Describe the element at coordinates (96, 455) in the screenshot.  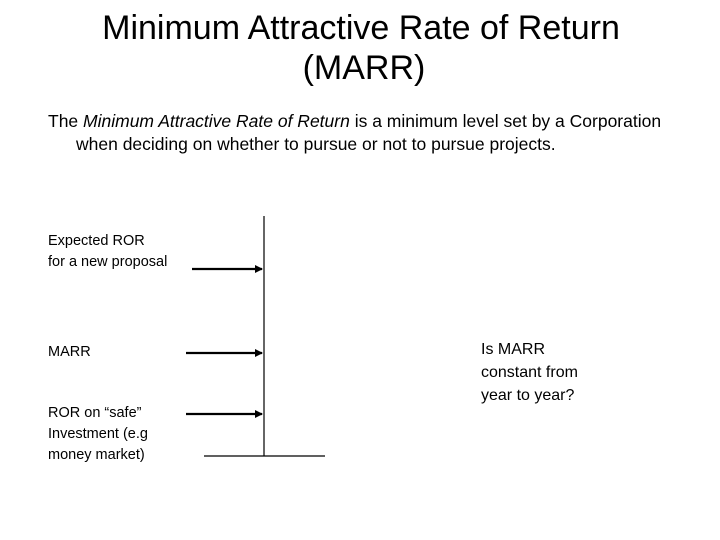
I see `safe-ror-label-line-3: money market)` at that location.